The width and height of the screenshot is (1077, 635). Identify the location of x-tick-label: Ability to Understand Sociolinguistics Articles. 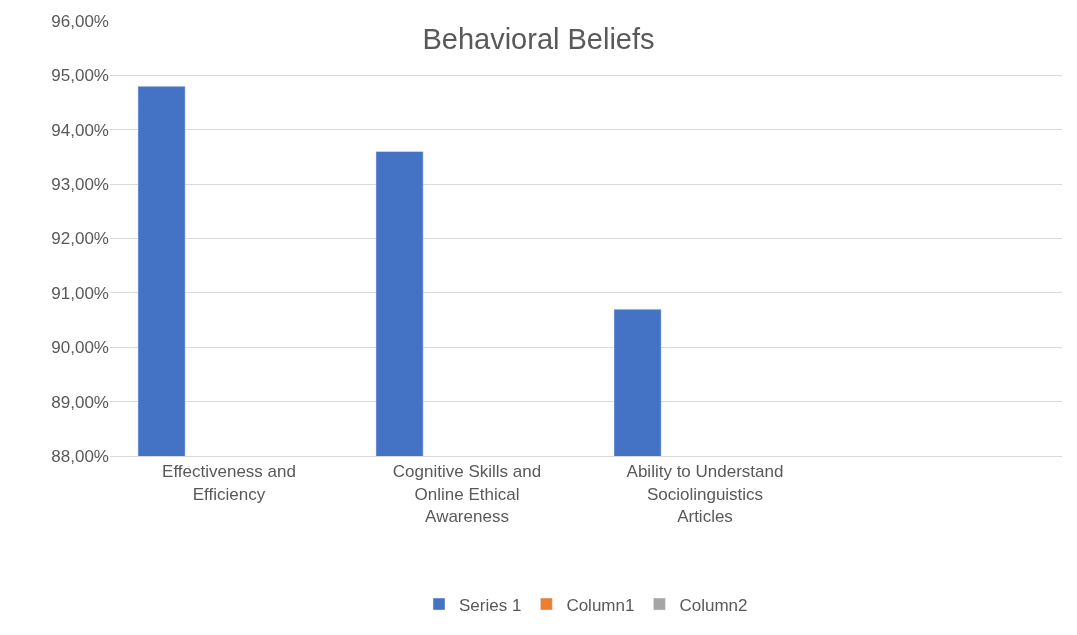
(705, 494).